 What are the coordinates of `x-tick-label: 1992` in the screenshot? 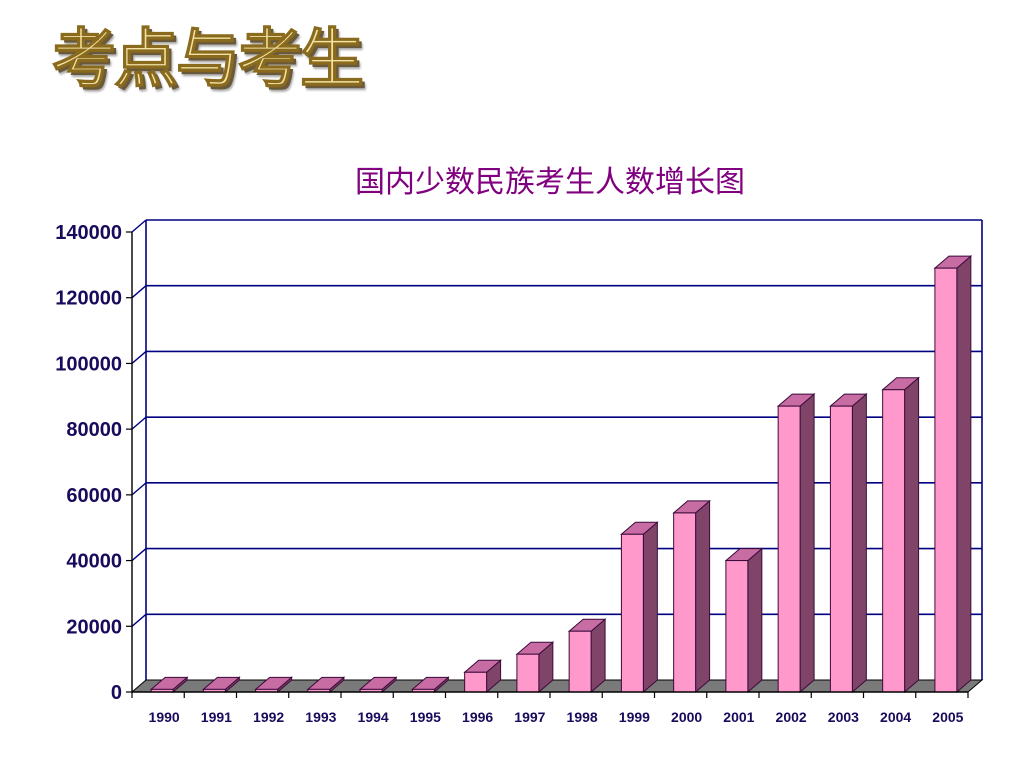 It's located at (268, 717).